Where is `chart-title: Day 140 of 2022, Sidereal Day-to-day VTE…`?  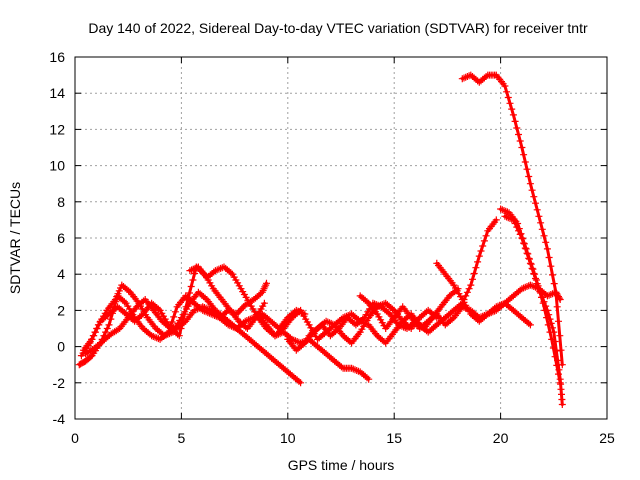
chart-title: Day 140 of 2022, Sidereal Day-to-day VTE… is located at coordinates (338, 28).